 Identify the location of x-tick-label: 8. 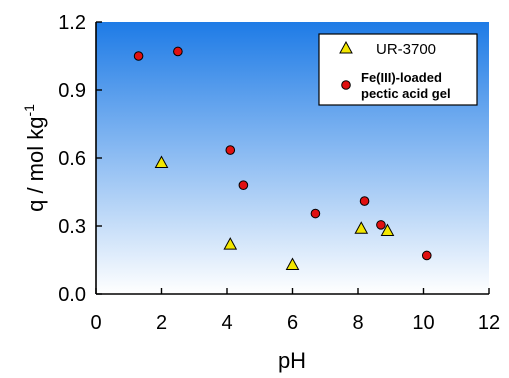
(357, 323).